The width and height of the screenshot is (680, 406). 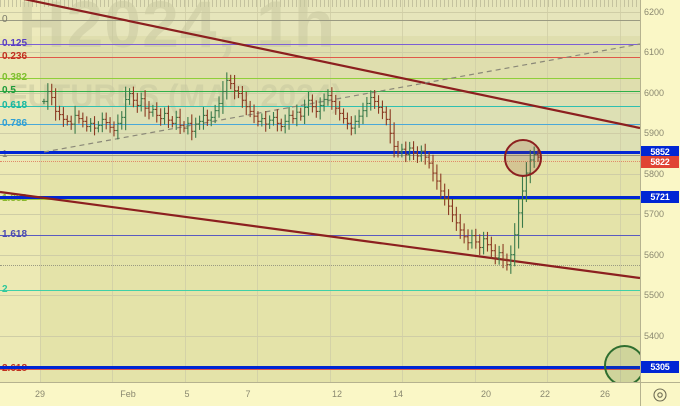 What do you see at coordinates (15, 105) in the screenshot?
I see `fib-label-0618: 0.618` at bounding box center [15, 105].